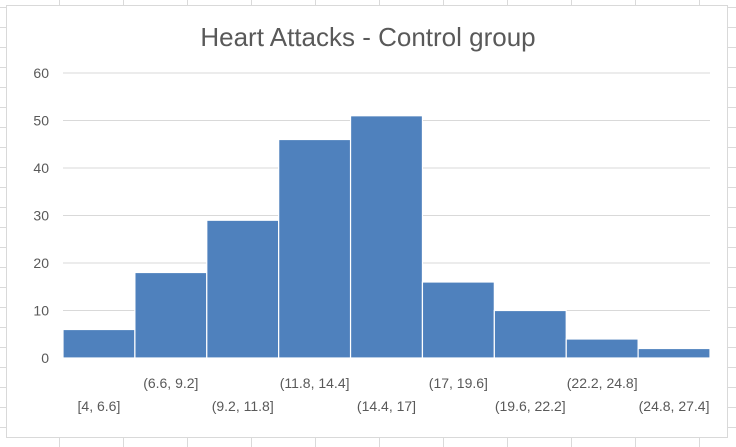  I want to click on y-tick-label: 10, so click(41, 311).